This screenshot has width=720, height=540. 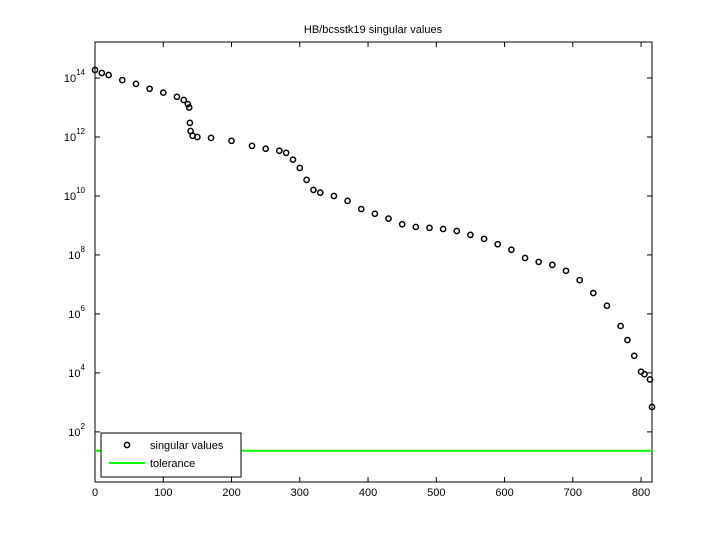 I want to click on y-tick-exponent: 4, so click(x=83, y=367).